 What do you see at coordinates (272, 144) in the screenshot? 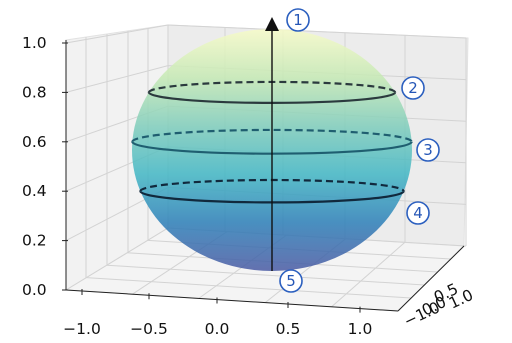
I see `vertical-axis-arrow` at bounding box center [272, 144].